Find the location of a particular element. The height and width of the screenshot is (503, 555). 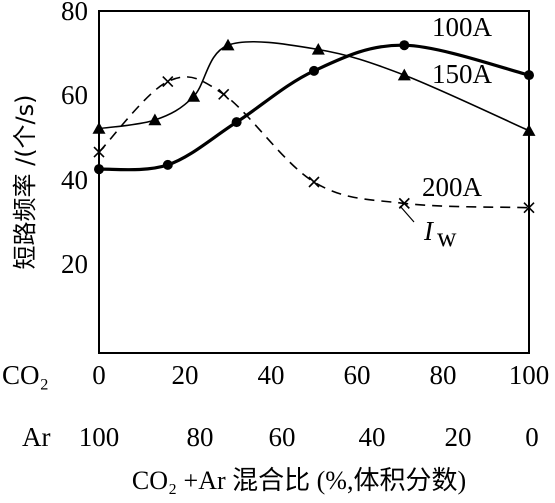

x-tick-co2-40: 40 is located at coordinates (271, 375).